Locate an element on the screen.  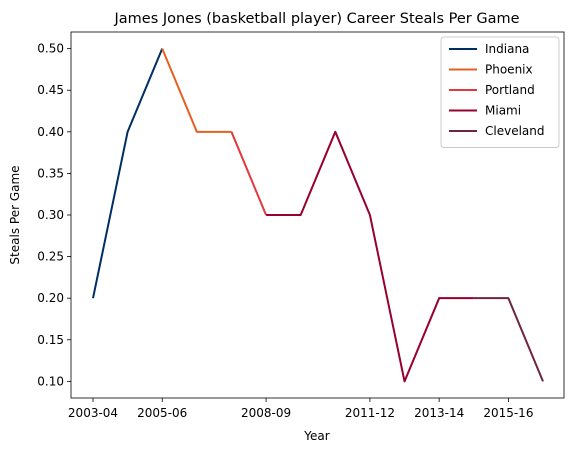
x-tick-label: 2005-06 is located at coordinates (162, 413).